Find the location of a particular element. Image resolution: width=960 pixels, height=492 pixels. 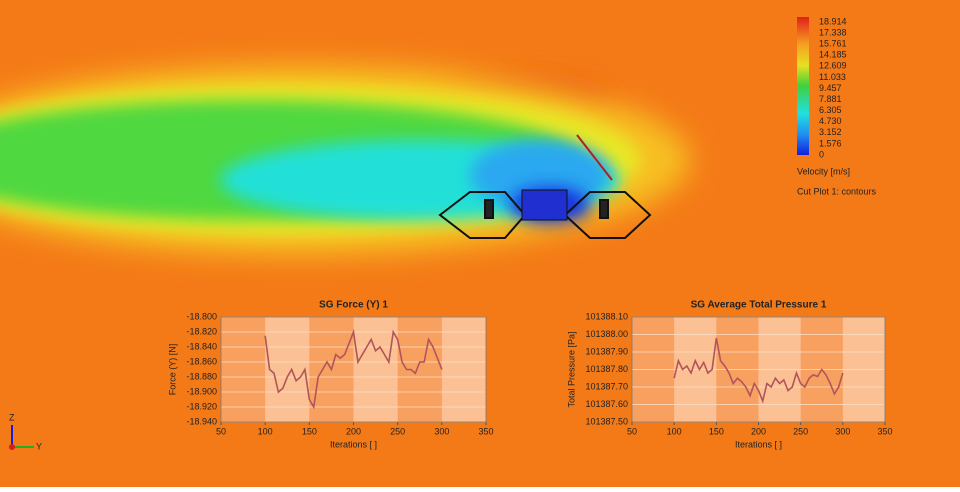

chart-title: SG Average Total Pressure 1 is located at coordinates (759, 305).